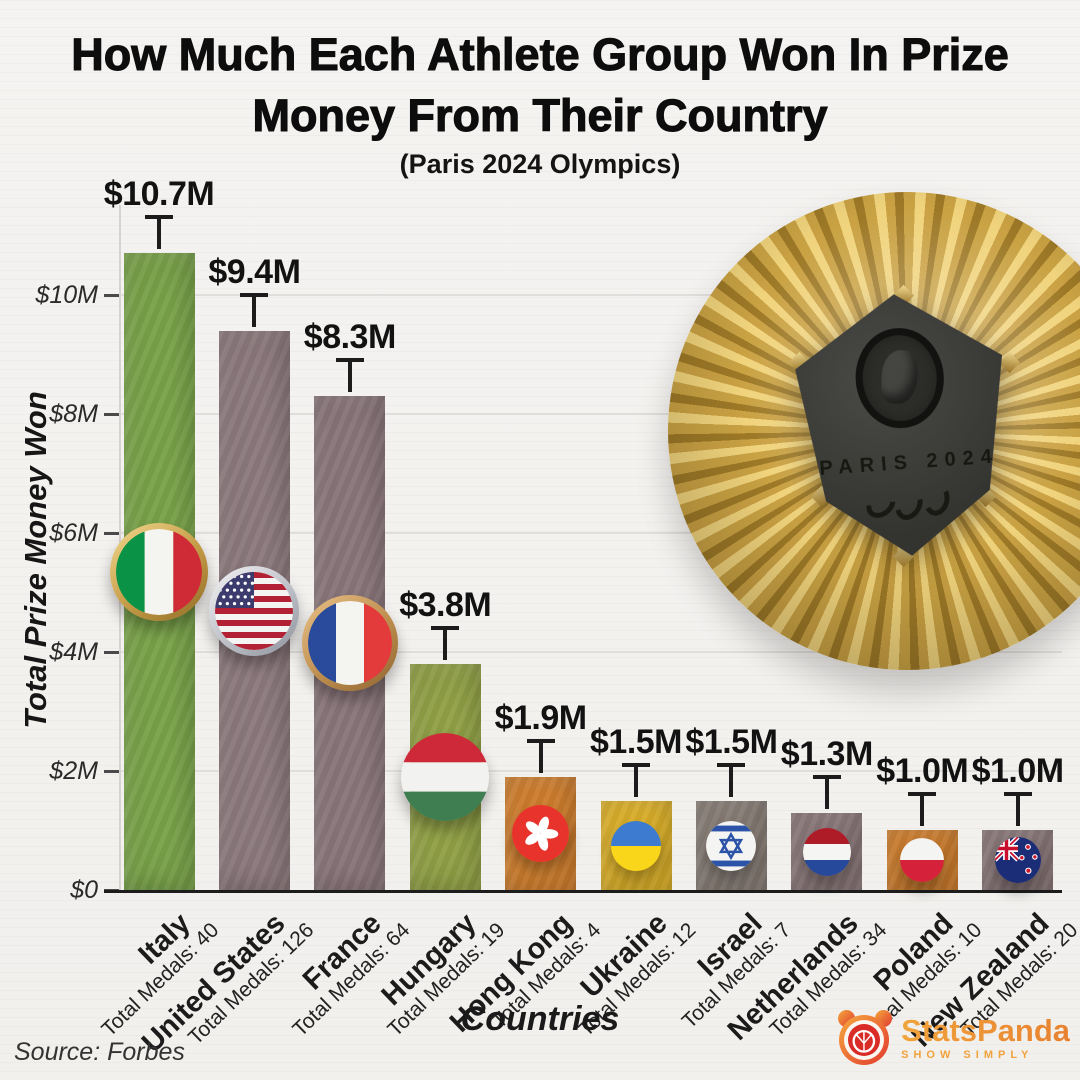 Image resolution: width=1080 pixels, height=1080 pixels. What do you see at coordinates (636, 765) in the screenshot?
I see `value-marker-ukraine` at bounding box center [636, 765].